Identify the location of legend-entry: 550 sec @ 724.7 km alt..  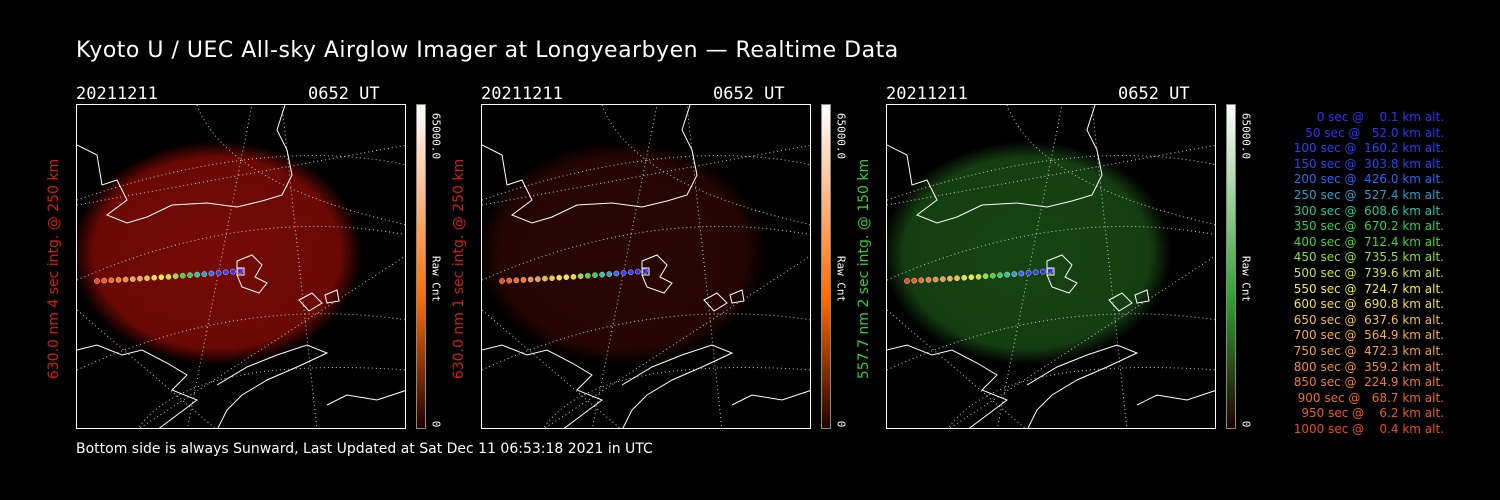
(1368, 288).